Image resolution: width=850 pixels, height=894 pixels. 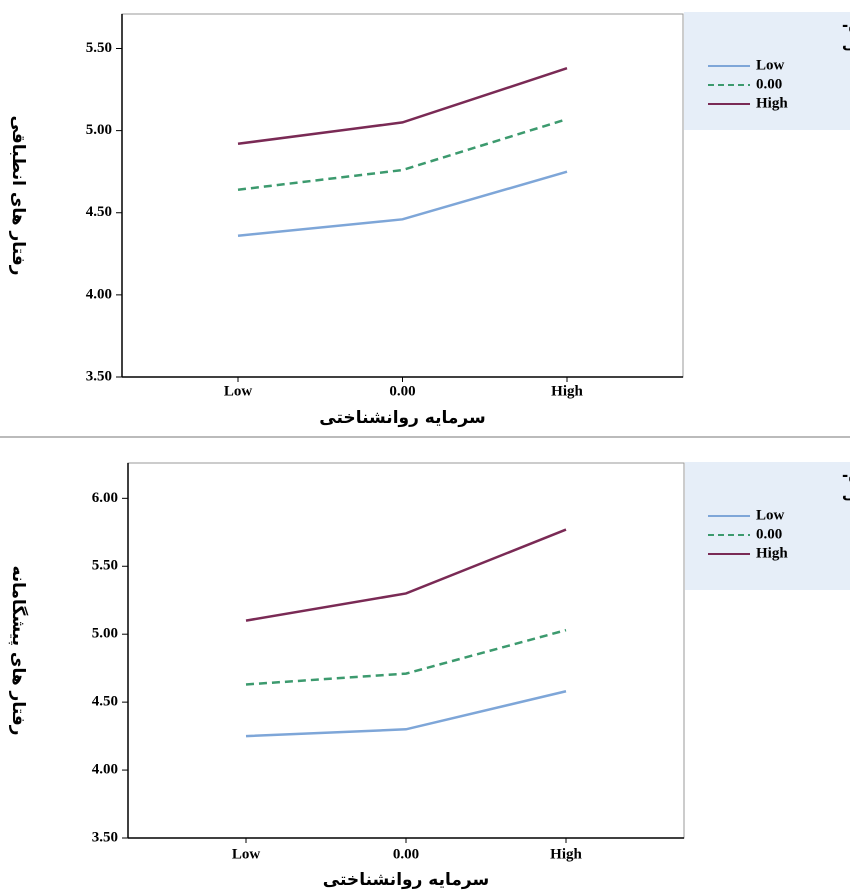 What do you see at coordinates (105, 498) in the screenshot?
I see `y-tick-label: 6.00` at bounding box center [105, 498].